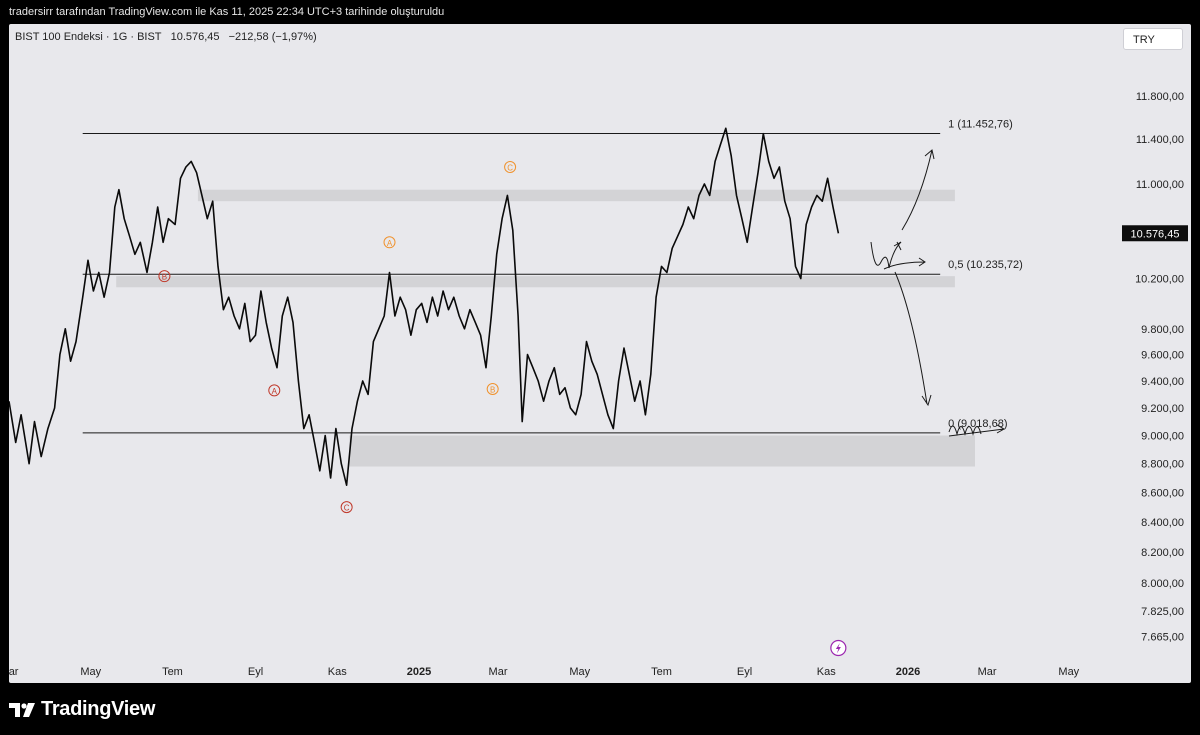  What do you see at coordinates (977, 424) in the screenshot?
I see `fib-level-label: 0 (9.018,68)` at bounding box center [977, 424].